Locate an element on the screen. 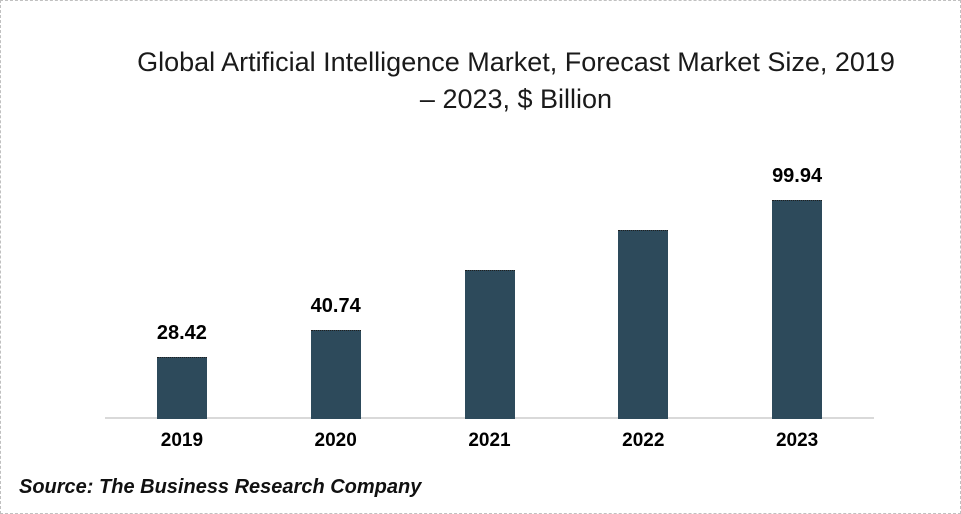  x-tick-2020: 2020 is located at coordinates (335, 440).